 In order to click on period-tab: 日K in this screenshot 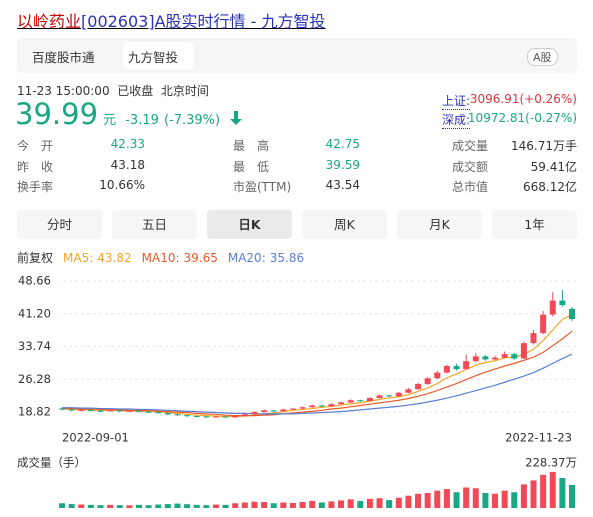, I will do `click(249, 224)`.